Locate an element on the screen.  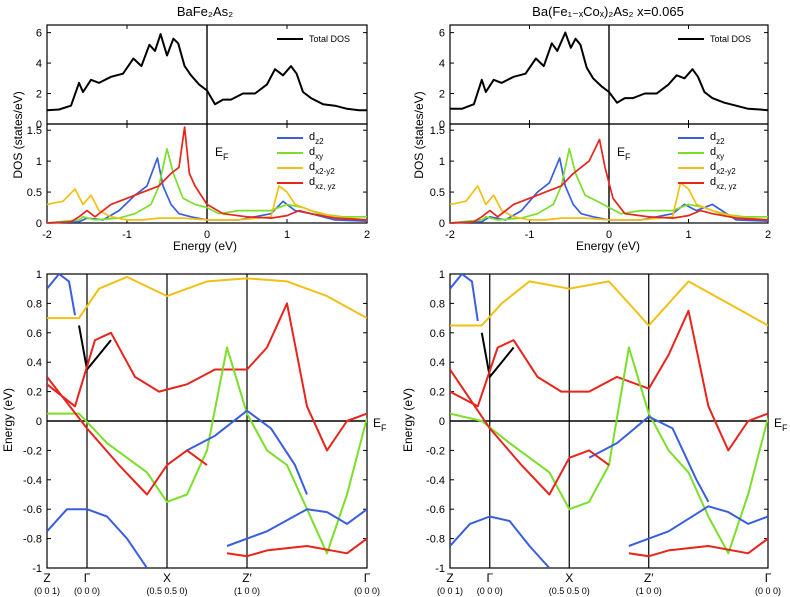
left-bands-kpoint-label: Γ is located at coordinates (87, 578).